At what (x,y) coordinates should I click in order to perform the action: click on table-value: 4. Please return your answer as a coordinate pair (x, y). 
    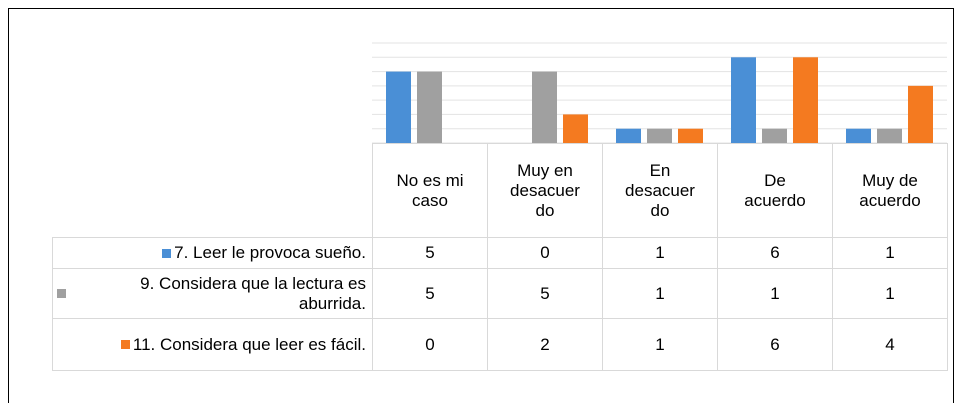
    Looking at the image, I should click on (890, 344).